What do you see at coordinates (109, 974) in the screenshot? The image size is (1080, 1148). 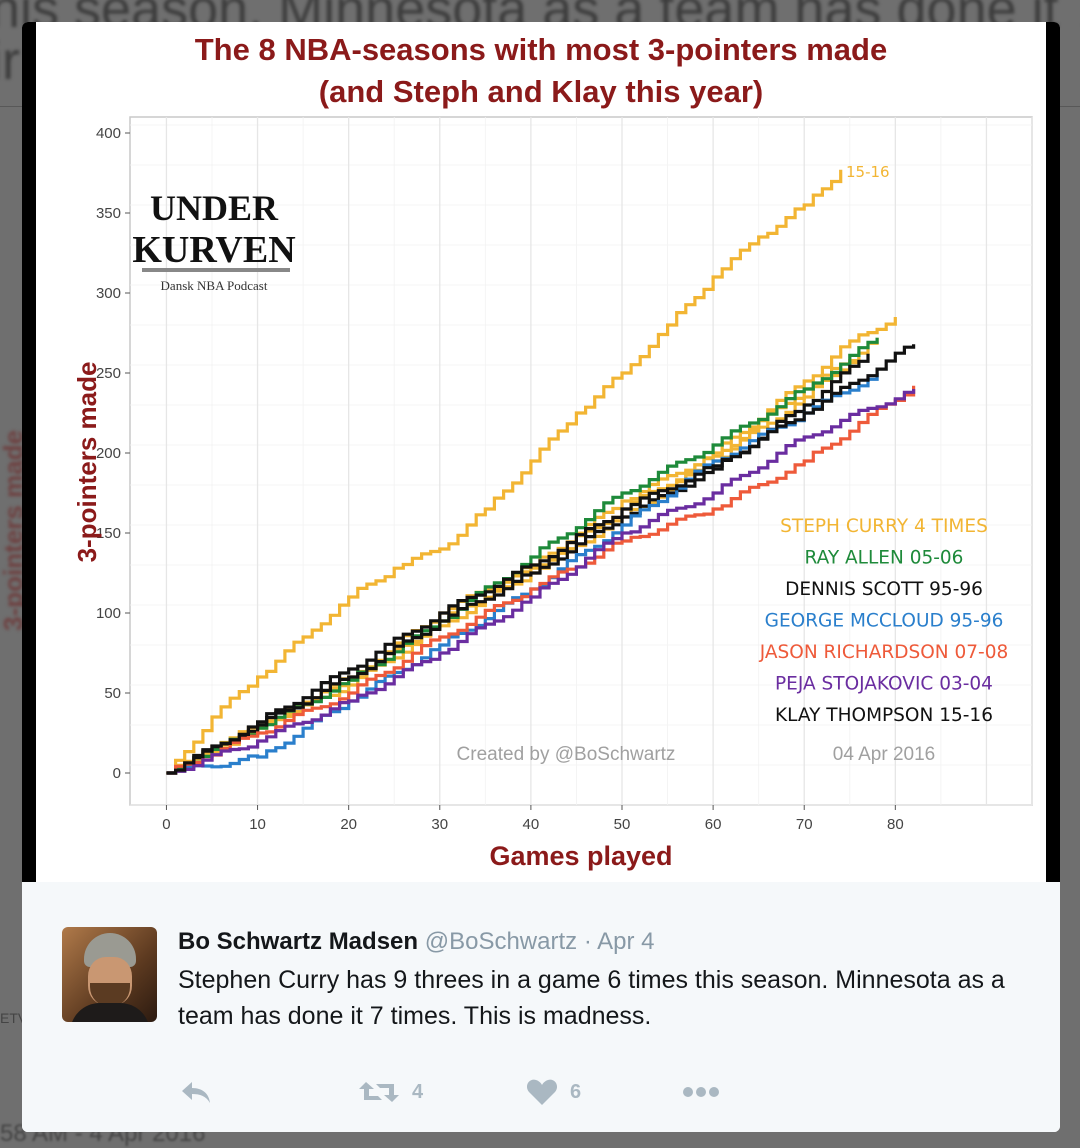 I see `avatar` at bounding box center [109, 974].